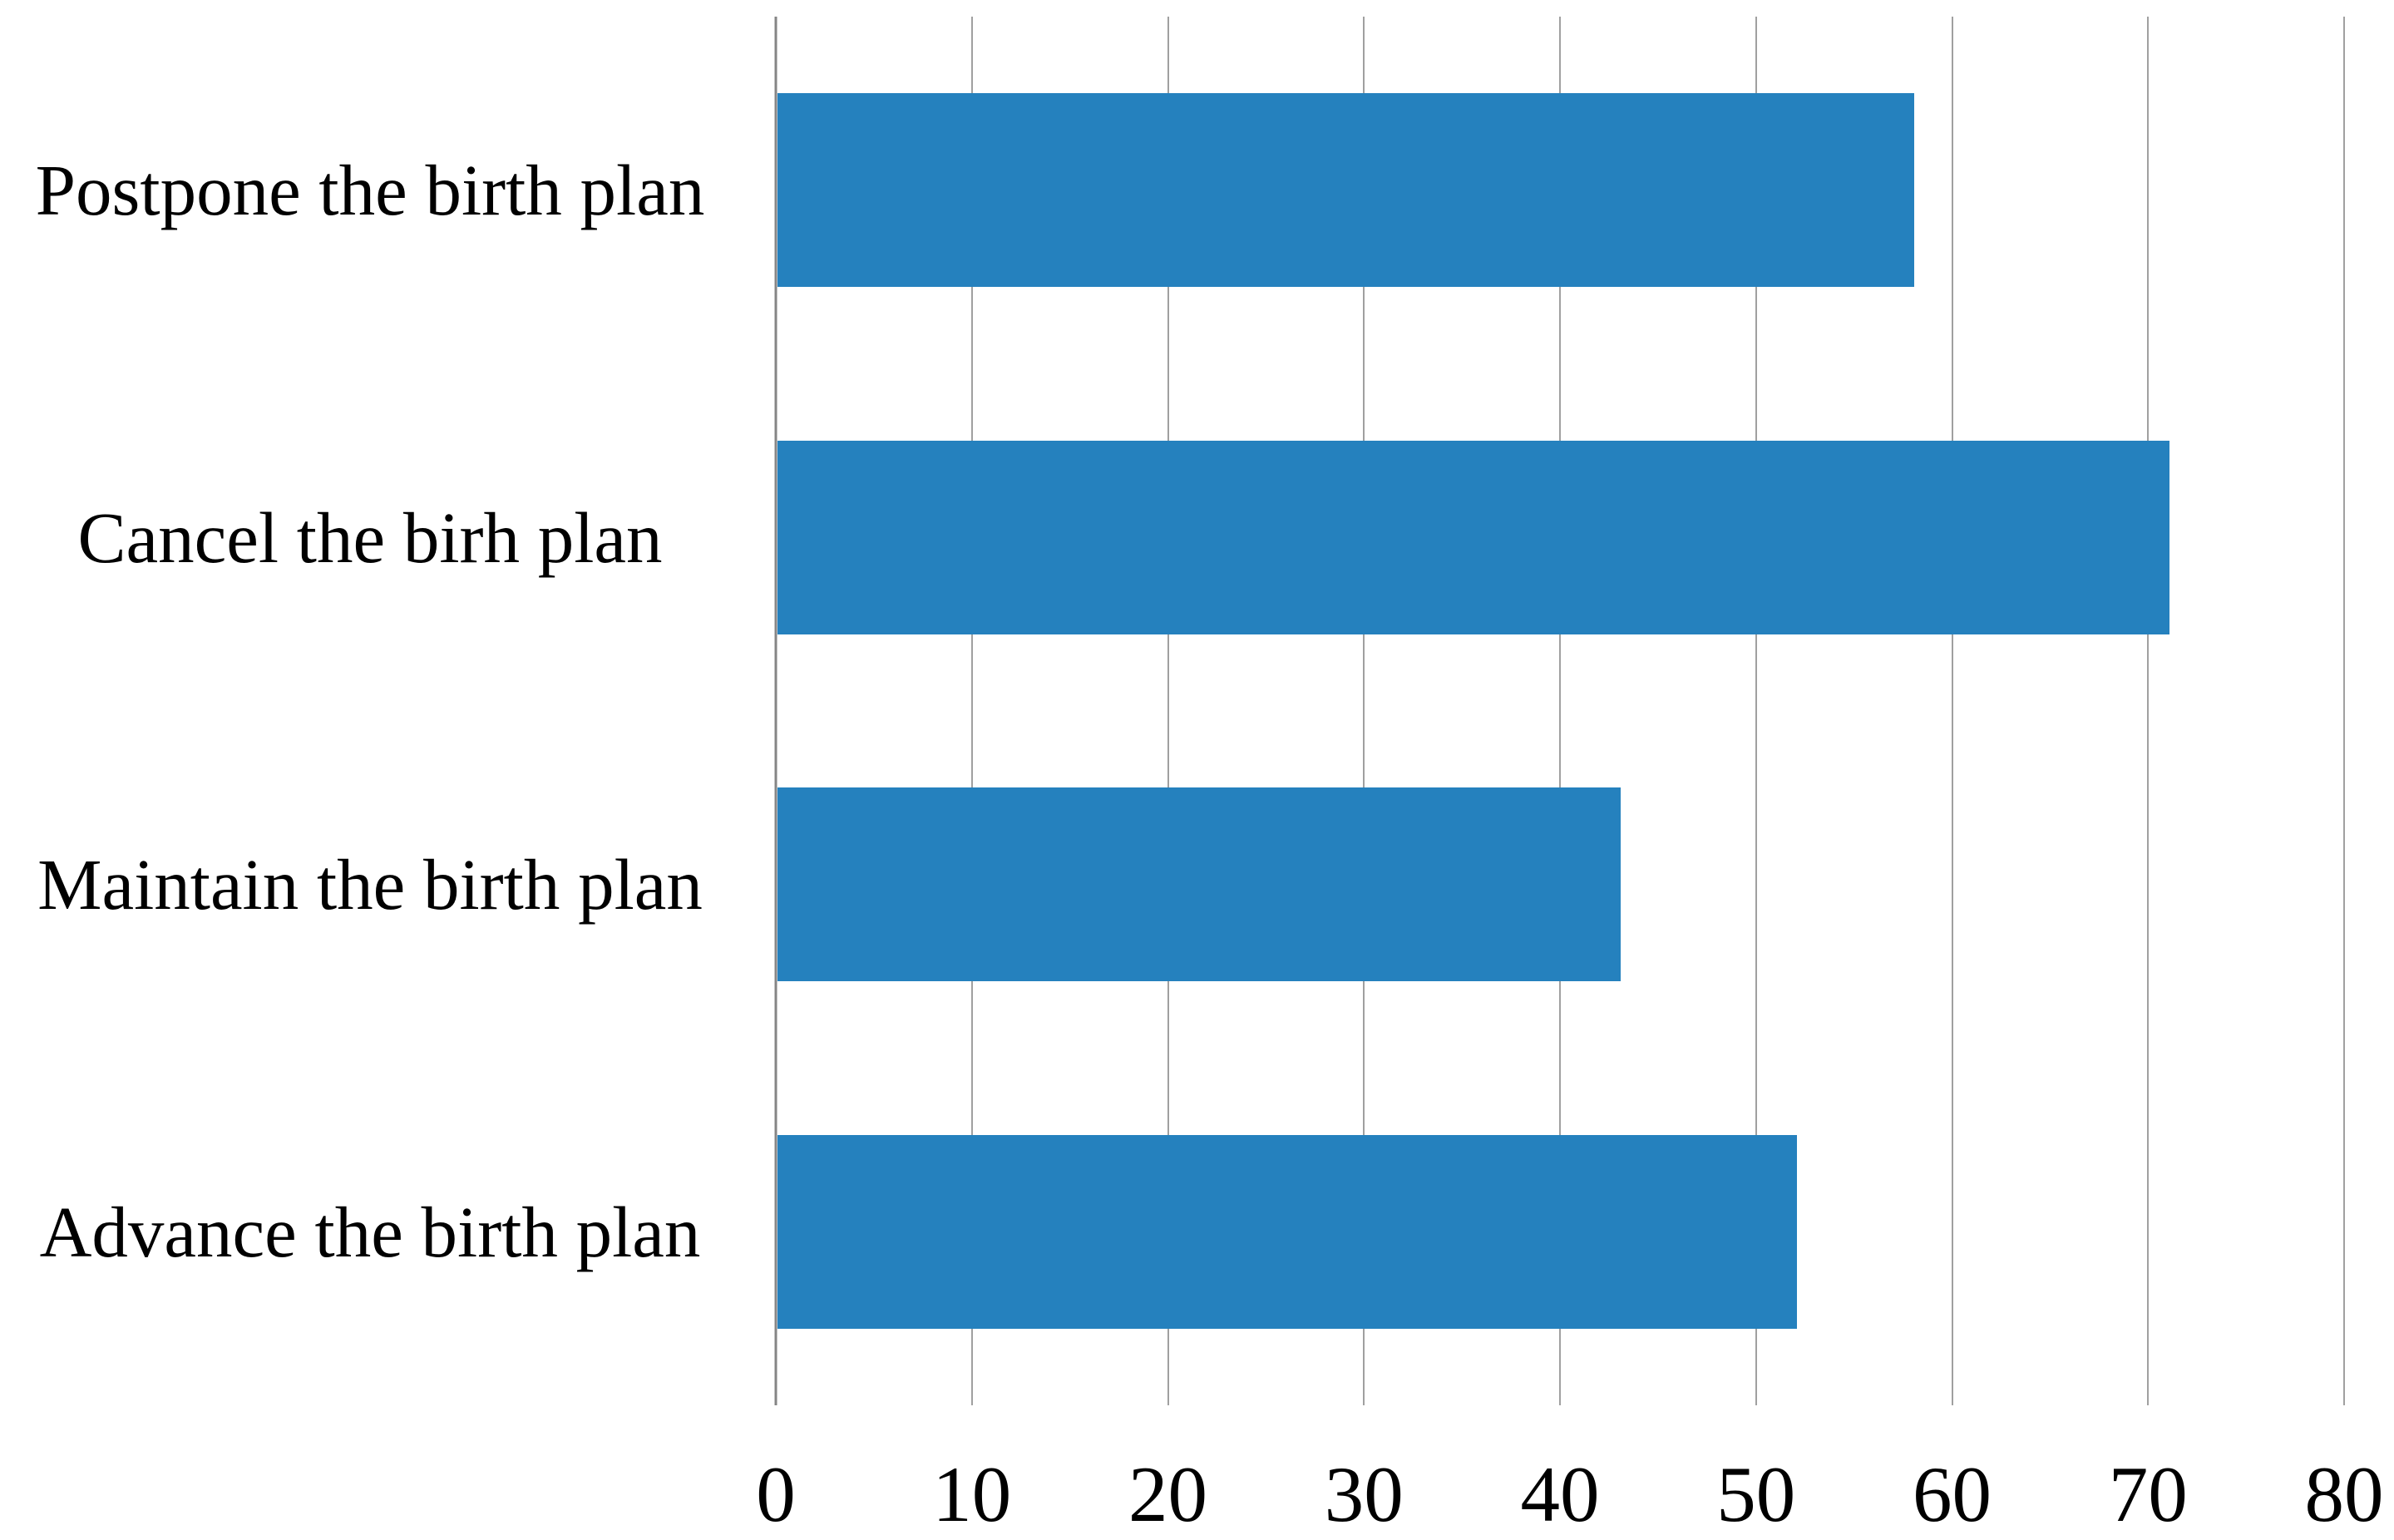 Image resolution: width=2394 pixels, height=1540 pixels. I want to click on category-label-slot: Postpone the birth plan, so click(370, 191).